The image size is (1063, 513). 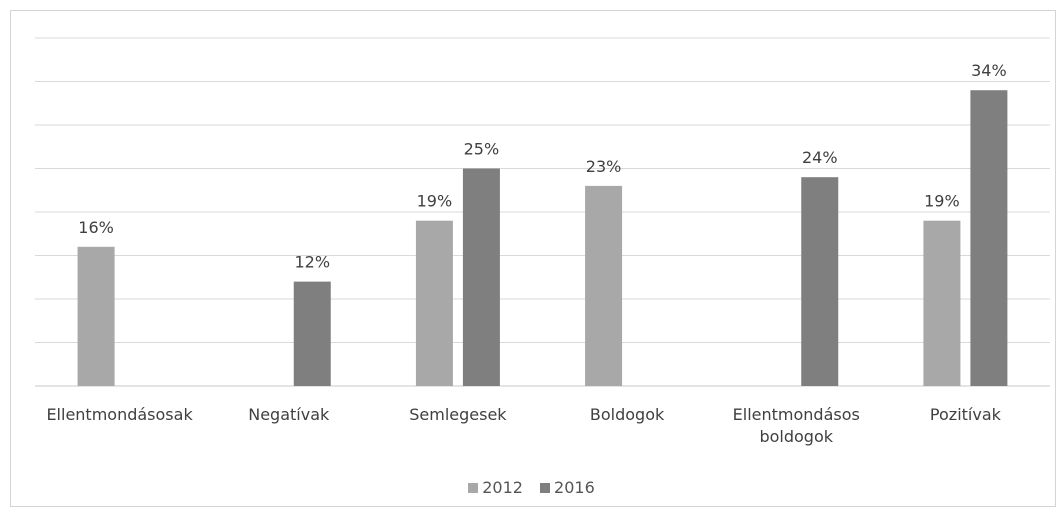 What do you see at coordinates (435, 201) in the screenshot?
I see `data-label-2012-2: 19%` at bounding box center [435, 201].